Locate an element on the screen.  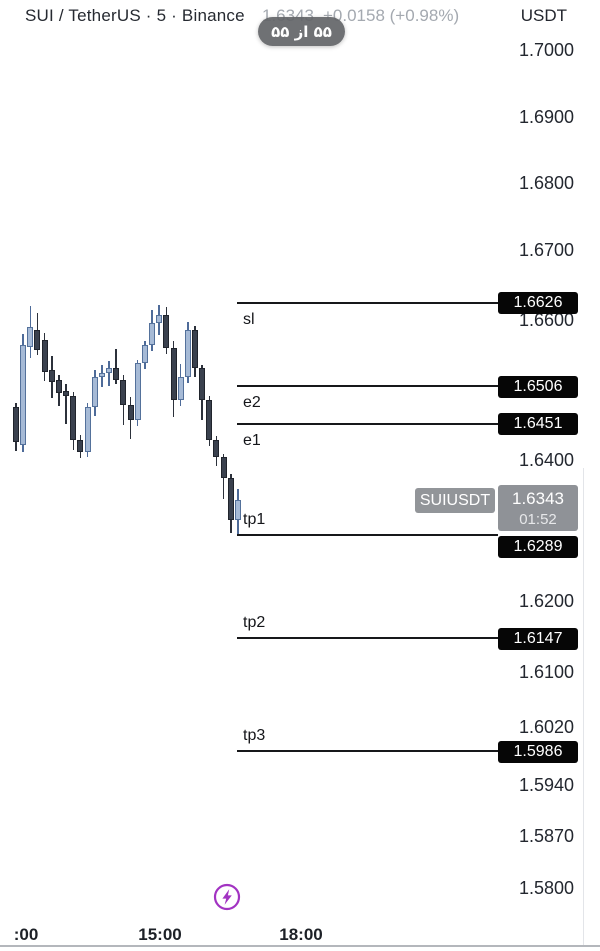
current-price: 1.6343 is located at coordinates (538, 498).